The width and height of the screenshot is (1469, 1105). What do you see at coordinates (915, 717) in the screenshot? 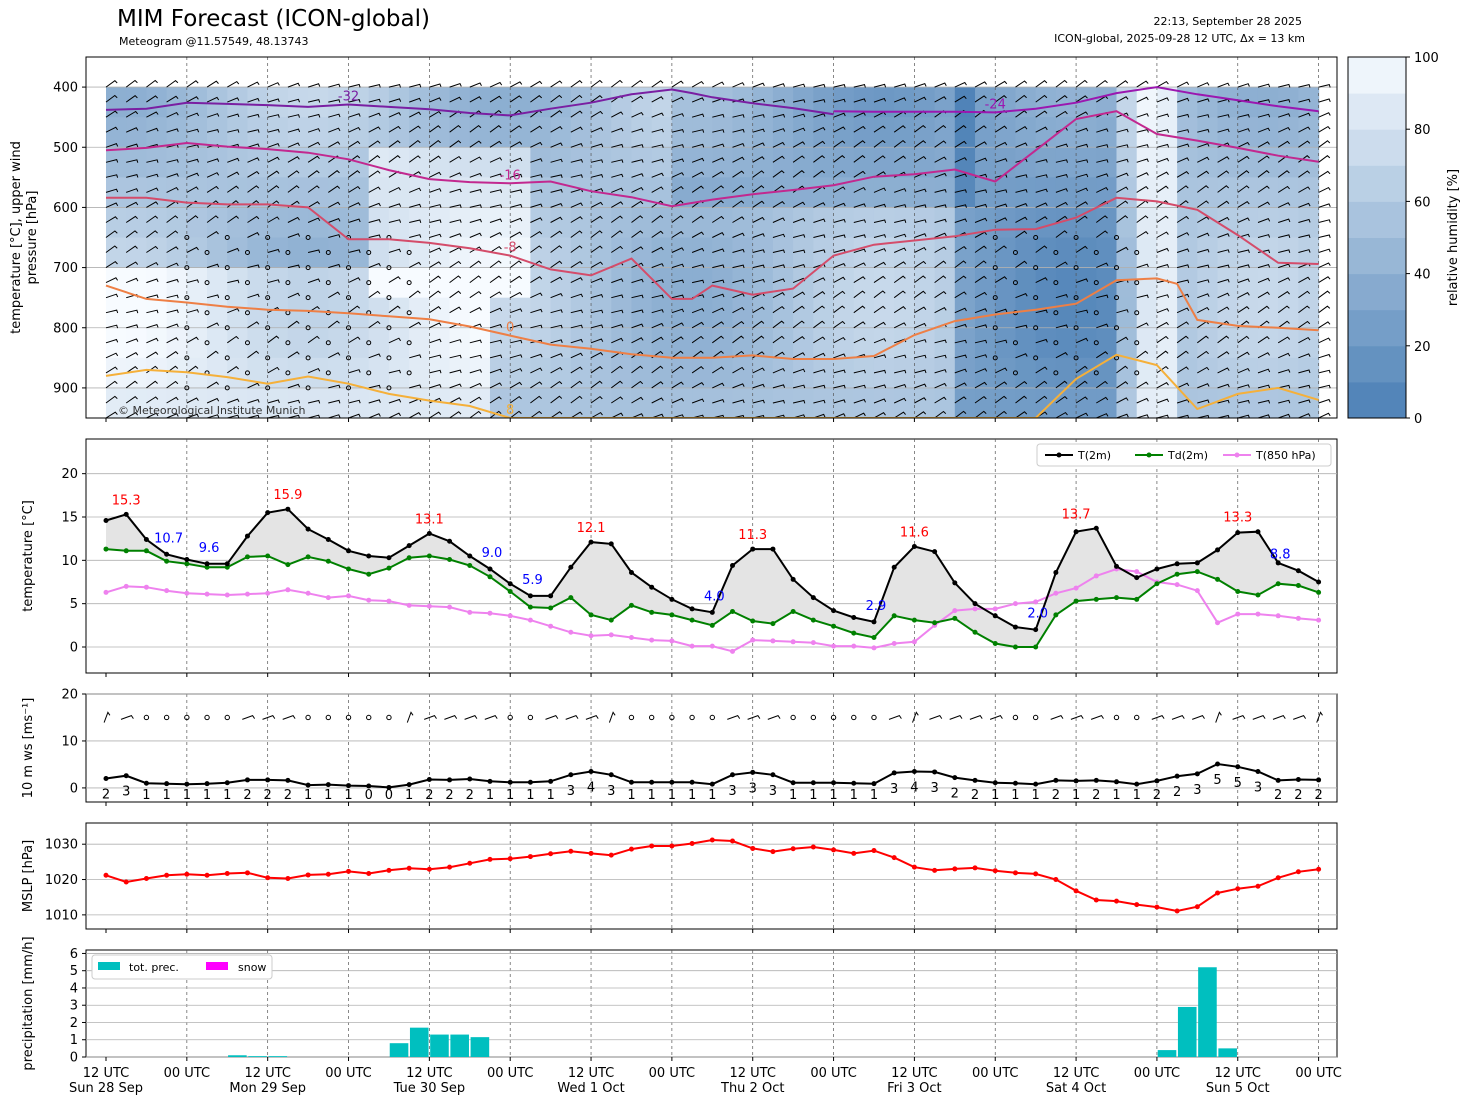
I see `surface-wind-barb` at bounding box center [915, 717].